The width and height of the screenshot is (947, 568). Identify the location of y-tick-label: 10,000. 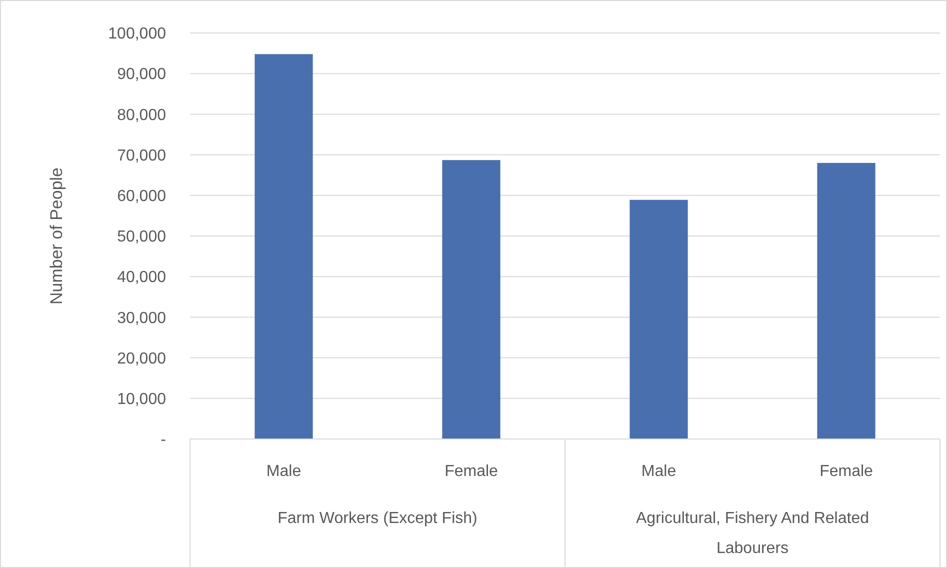
(141, 399).